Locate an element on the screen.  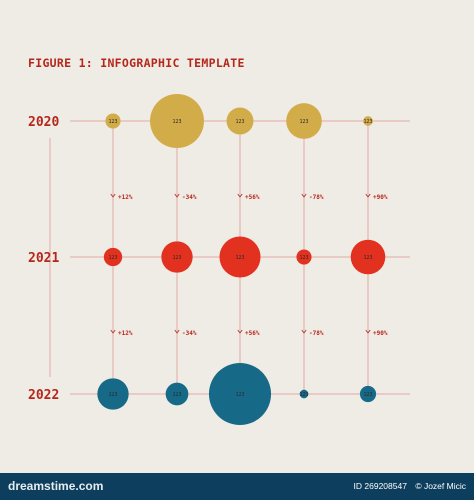
year-label-2020: 2020 is located at coordinates (43, 122).